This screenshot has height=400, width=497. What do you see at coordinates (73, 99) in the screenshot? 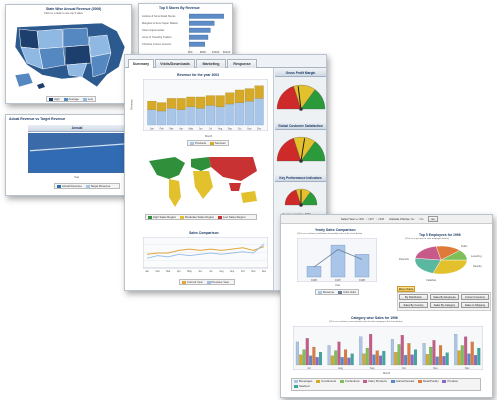
I see `map-legend-average: Average` at bounding box center [73, 99].